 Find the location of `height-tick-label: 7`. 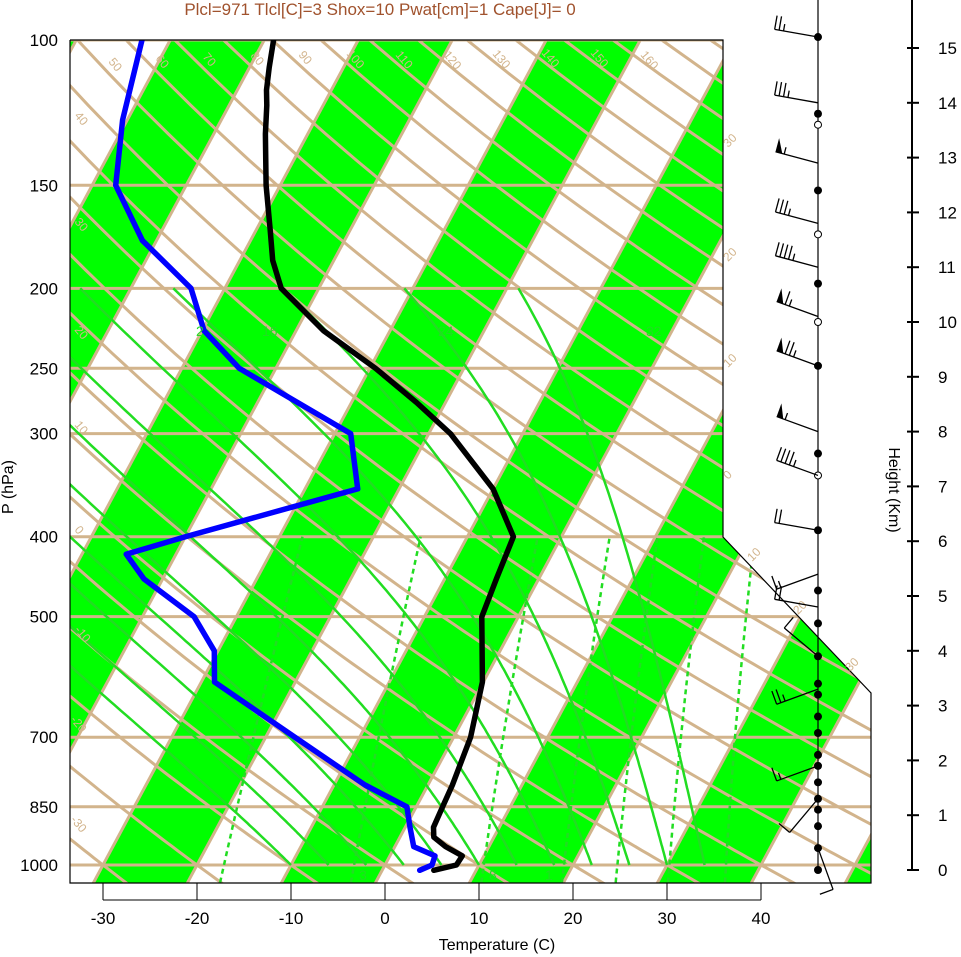

height-tick-label: 7 is located at coordinates (942, 486).